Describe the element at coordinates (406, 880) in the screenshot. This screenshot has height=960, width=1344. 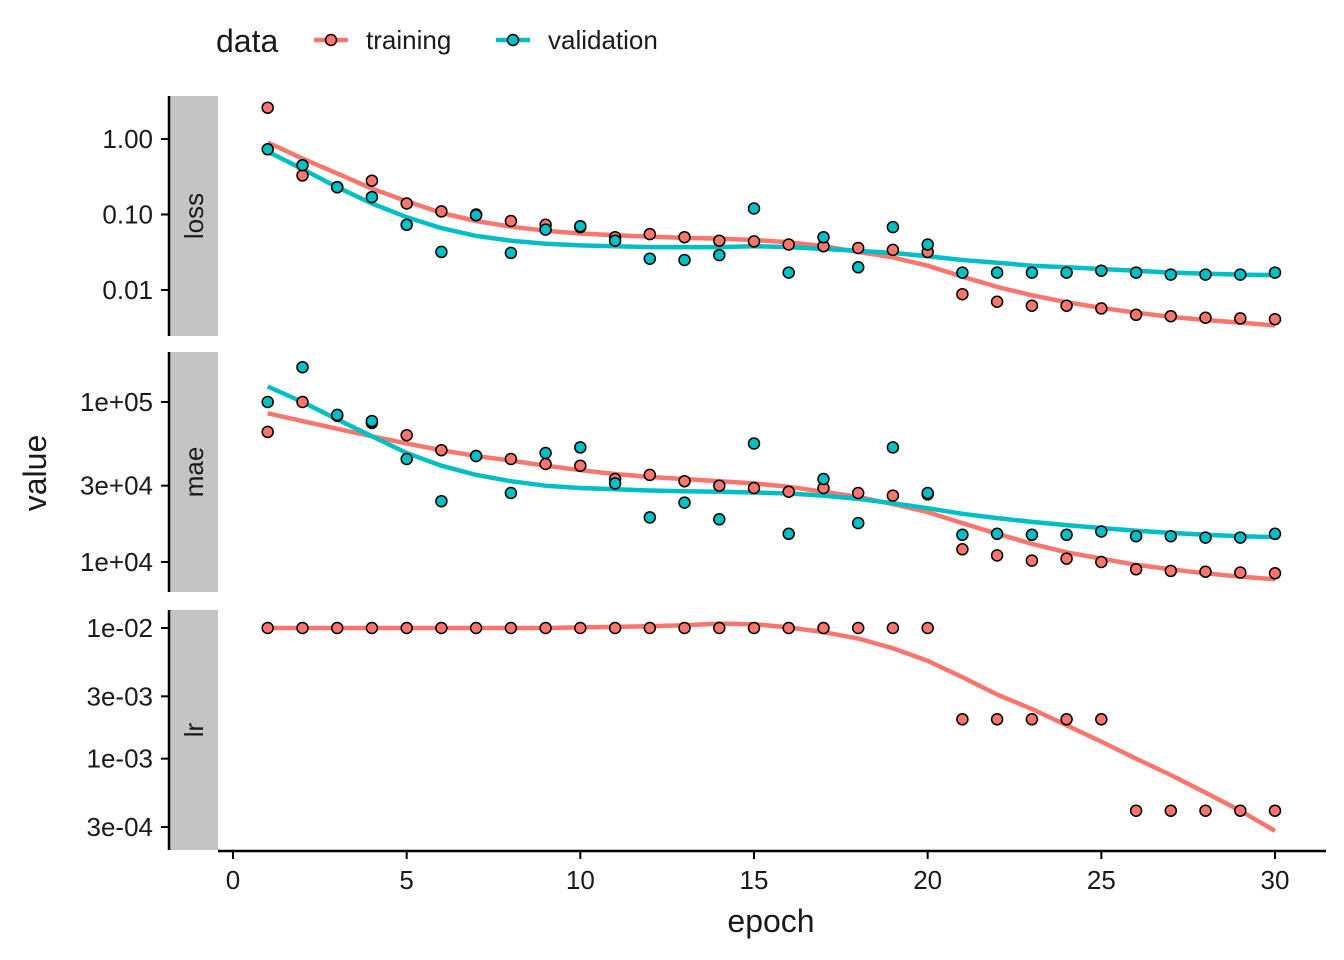
I see `x-tick-label: 5` at that location.